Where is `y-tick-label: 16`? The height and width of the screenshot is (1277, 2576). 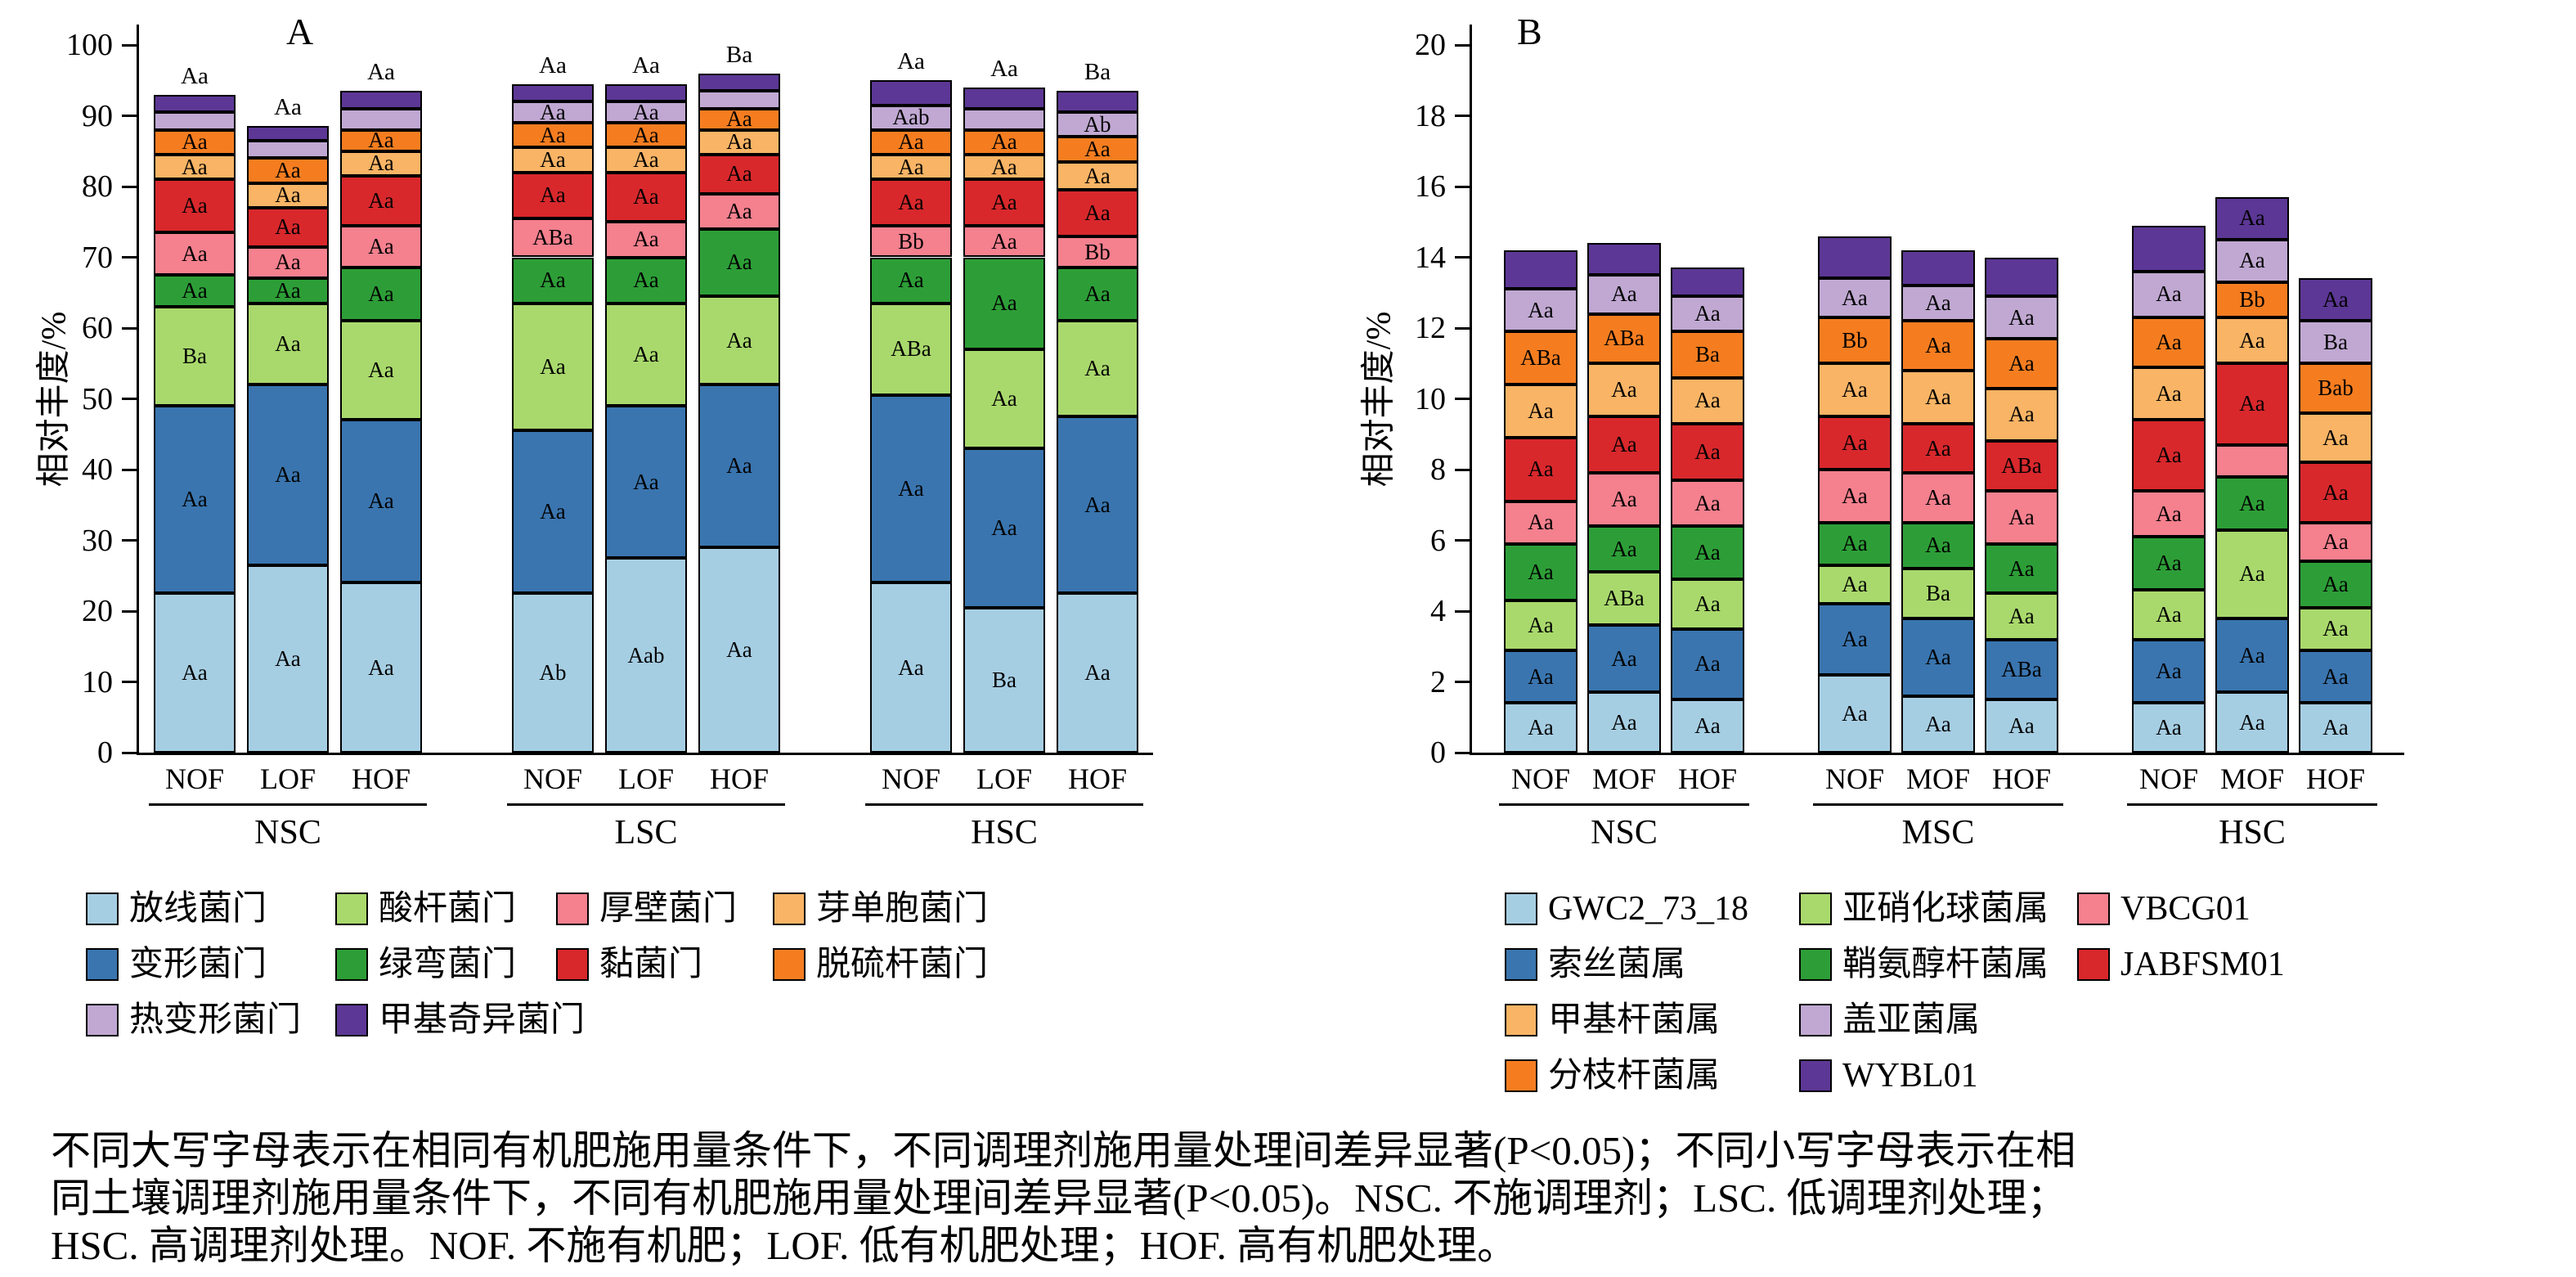
y-tick-label: 16 is located at coordinates (1430, 187).